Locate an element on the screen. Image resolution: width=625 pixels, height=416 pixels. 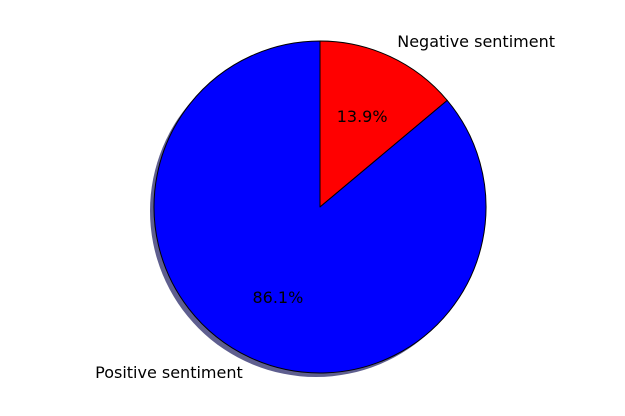
pie-slice-negative-category-label: Negative sentiment is located at coordinates (476, 41).